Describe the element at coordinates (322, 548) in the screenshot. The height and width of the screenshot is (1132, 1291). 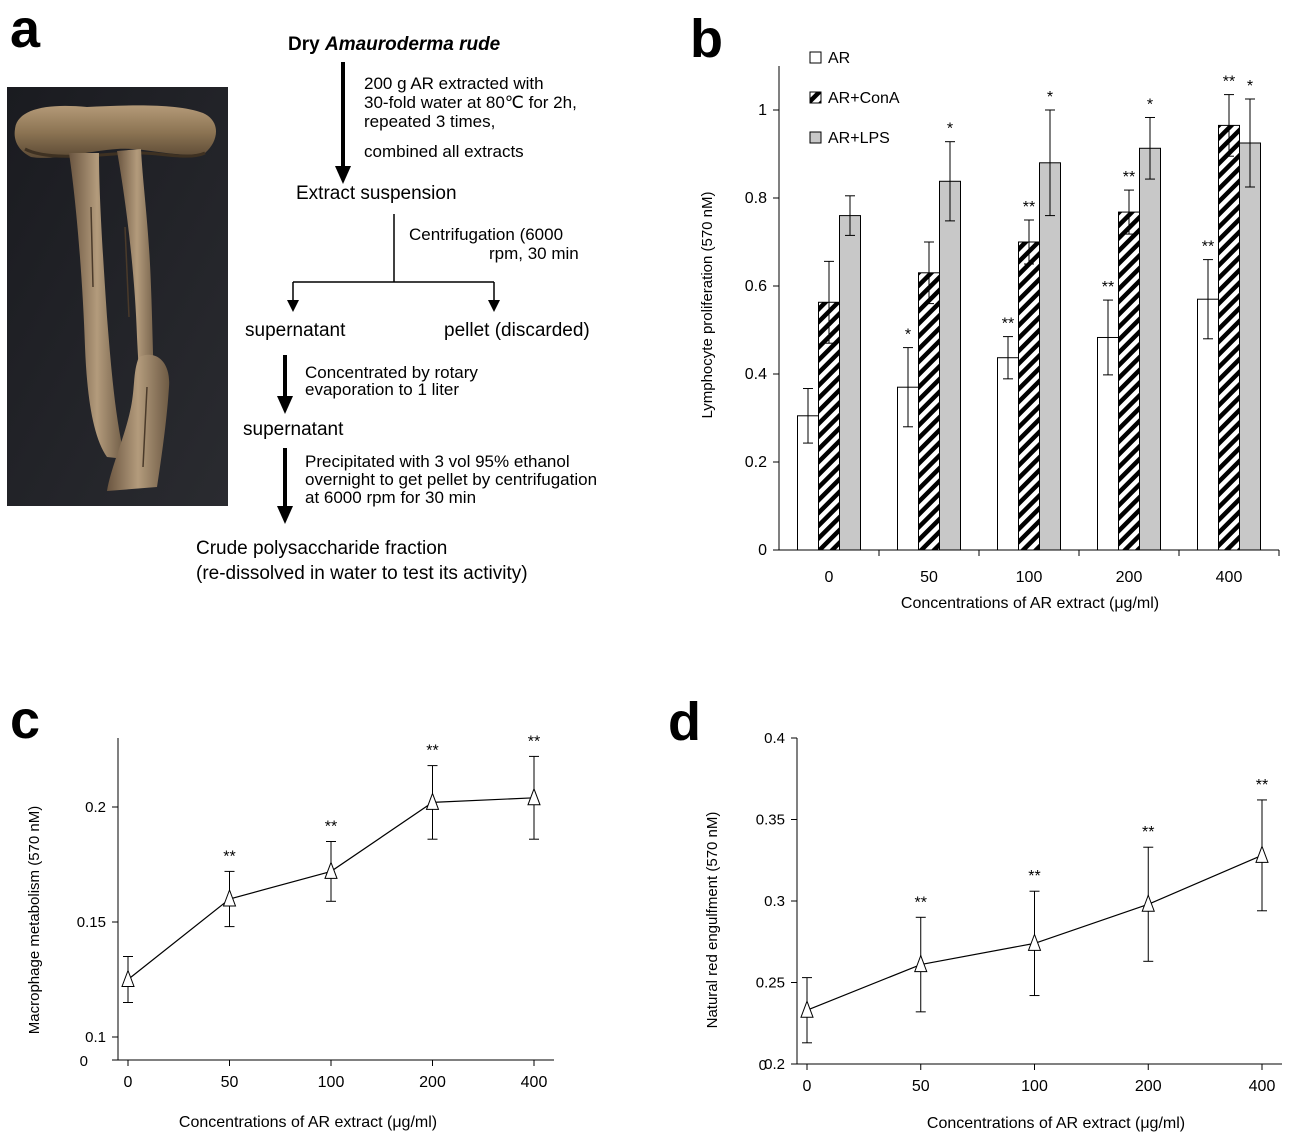
I see `flow-final-line1: Crude polysaccharide fraction` at that location.